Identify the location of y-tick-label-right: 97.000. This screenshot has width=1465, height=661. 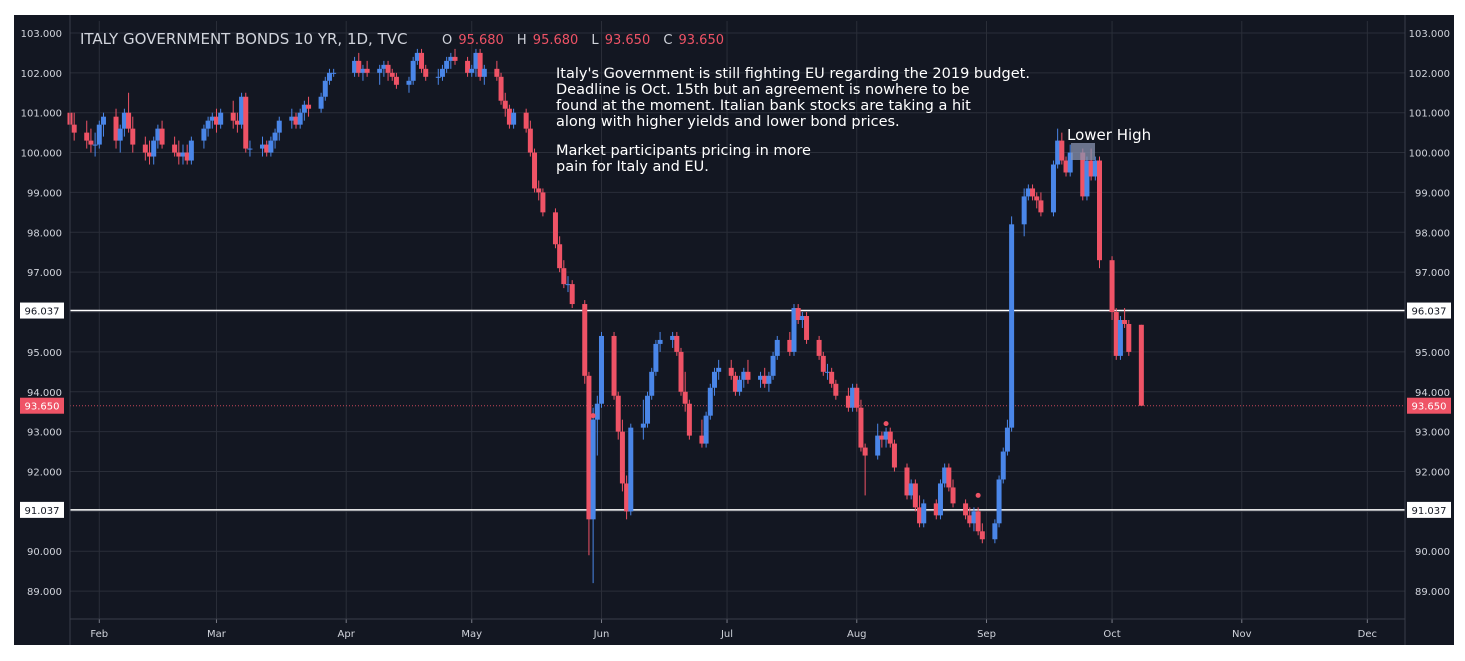
(1432, 273).